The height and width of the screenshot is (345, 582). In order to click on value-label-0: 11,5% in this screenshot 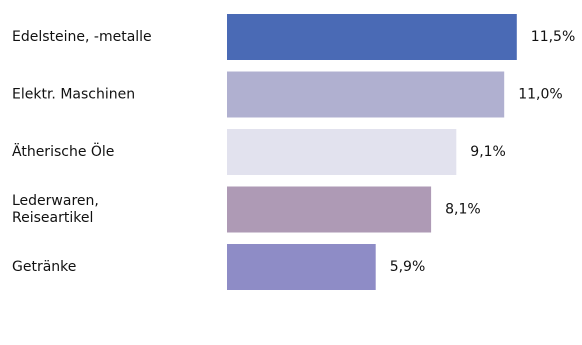, I will do `click(553, 37)`.